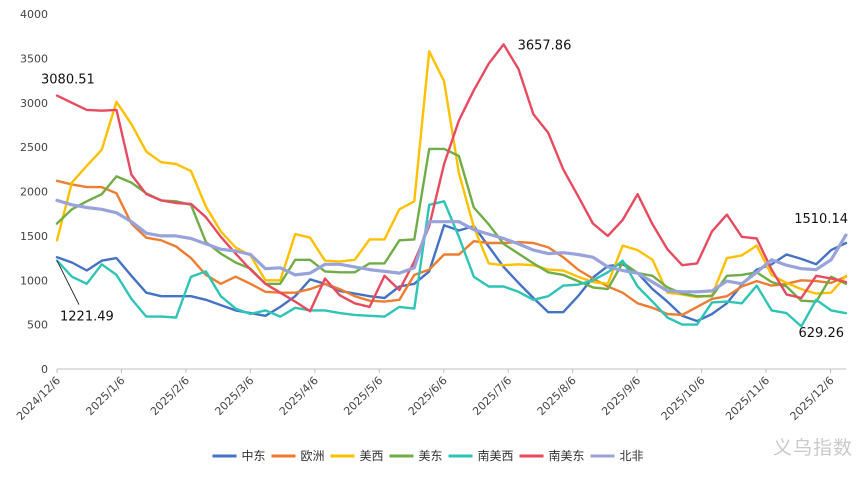  I want to click on y-tick-label: 3000, so click(34, 103).